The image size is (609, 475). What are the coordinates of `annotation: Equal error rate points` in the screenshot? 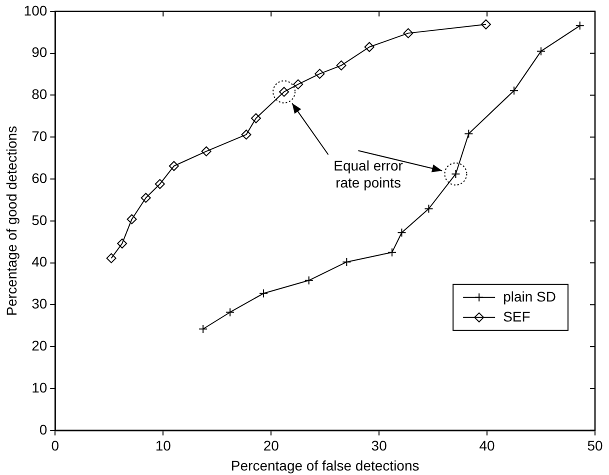 It's located at (369, 174).